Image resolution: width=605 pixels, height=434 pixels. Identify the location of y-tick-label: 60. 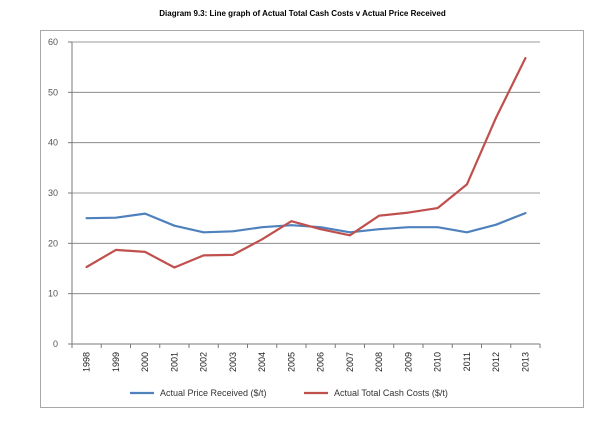
(53, 42).